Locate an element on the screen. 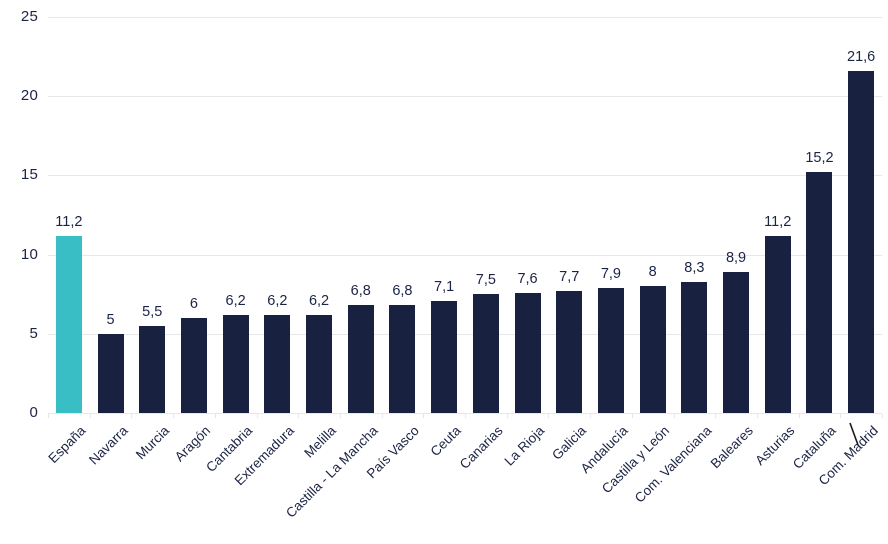  bar-asturias is located at coordinates (777, 324).